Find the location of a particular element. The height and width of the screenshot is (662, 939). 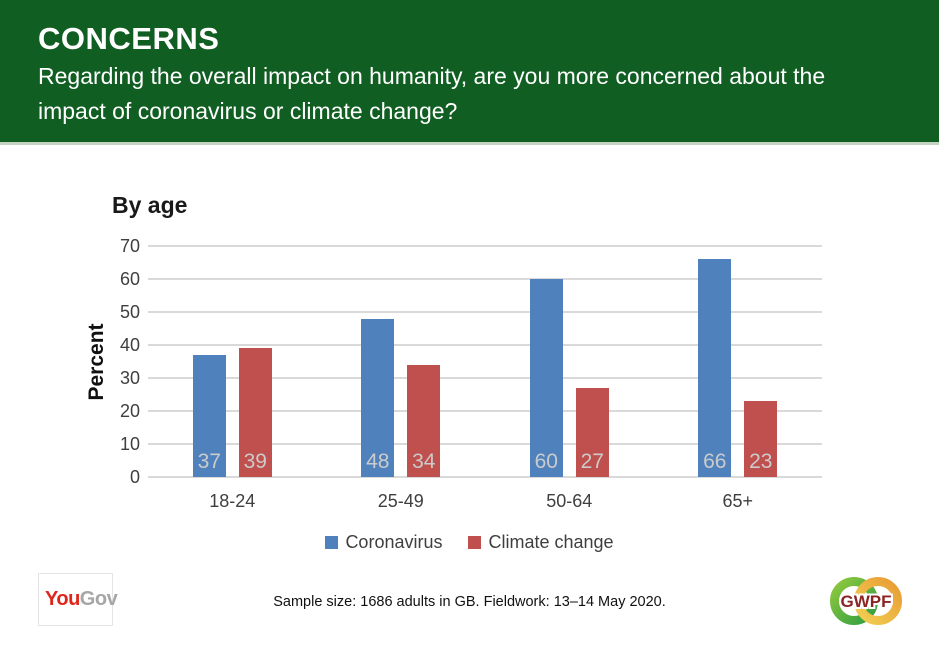

gwpf-ring-orange is located at coordinates (878, 601).